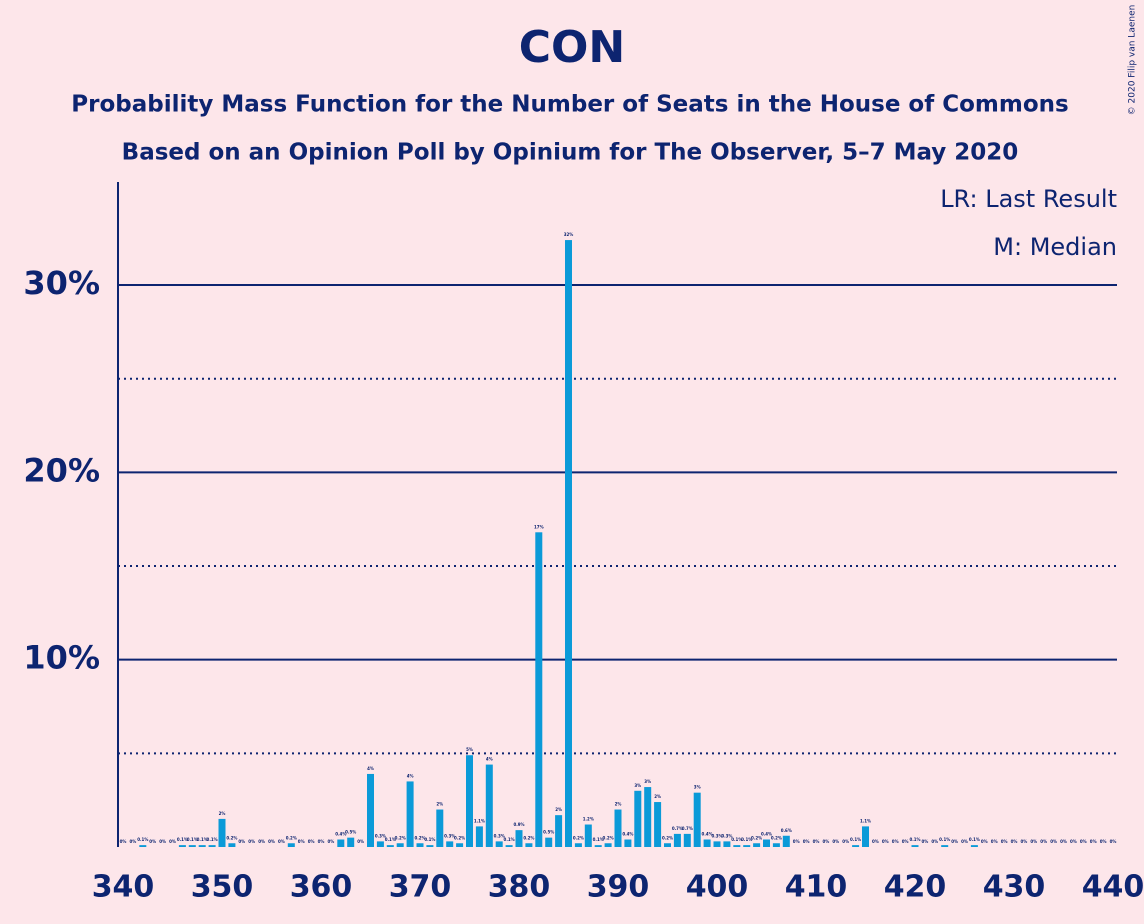 This screenshot has height=924, width=1144. What do you see at coordinates (786, 830) in the screenshot?
I see `value-label: 0.6%` at bounding box center [786, 830].